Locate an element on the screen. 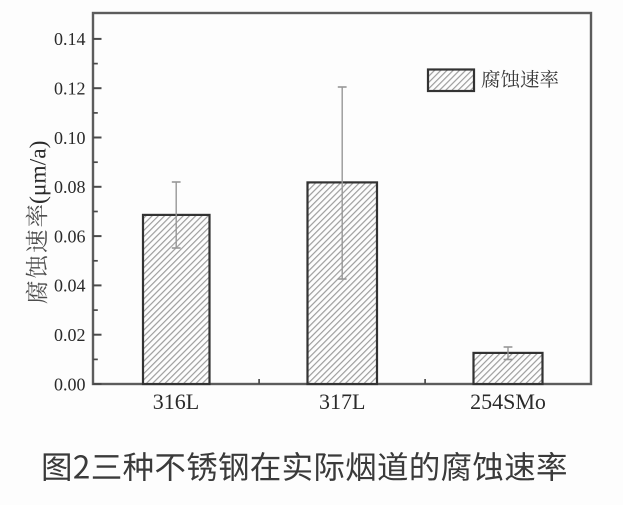 This screenshot has height=505, width=623. svg-text: 0.12 is located at coordinates (70, 89).